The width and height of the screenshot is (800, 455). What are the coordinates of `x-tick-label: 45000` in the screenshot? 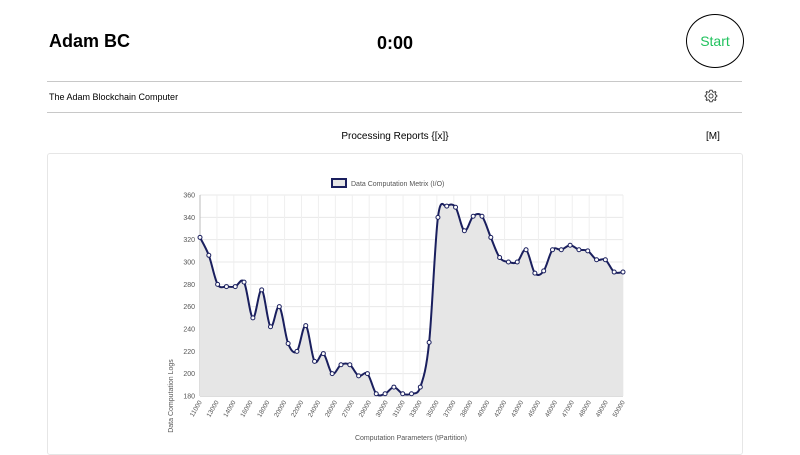 It's located at (534, 408).